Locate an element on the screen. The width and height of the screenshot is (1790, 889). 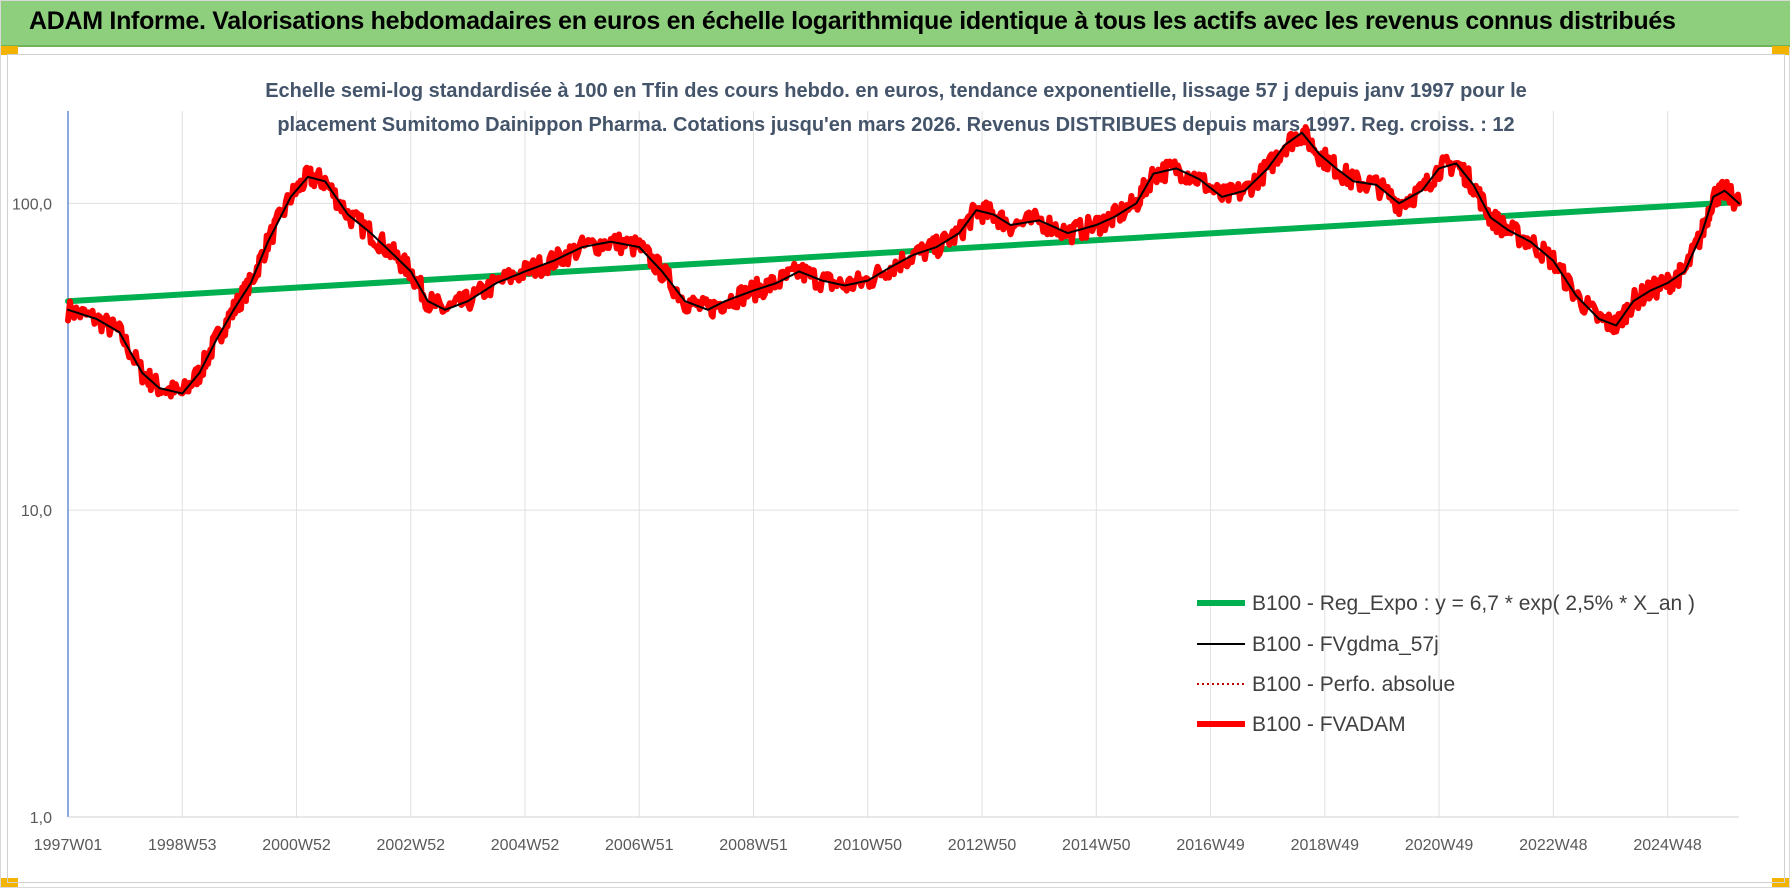
x-tick-label: 2008W51 is located at coordinates (753, 845).